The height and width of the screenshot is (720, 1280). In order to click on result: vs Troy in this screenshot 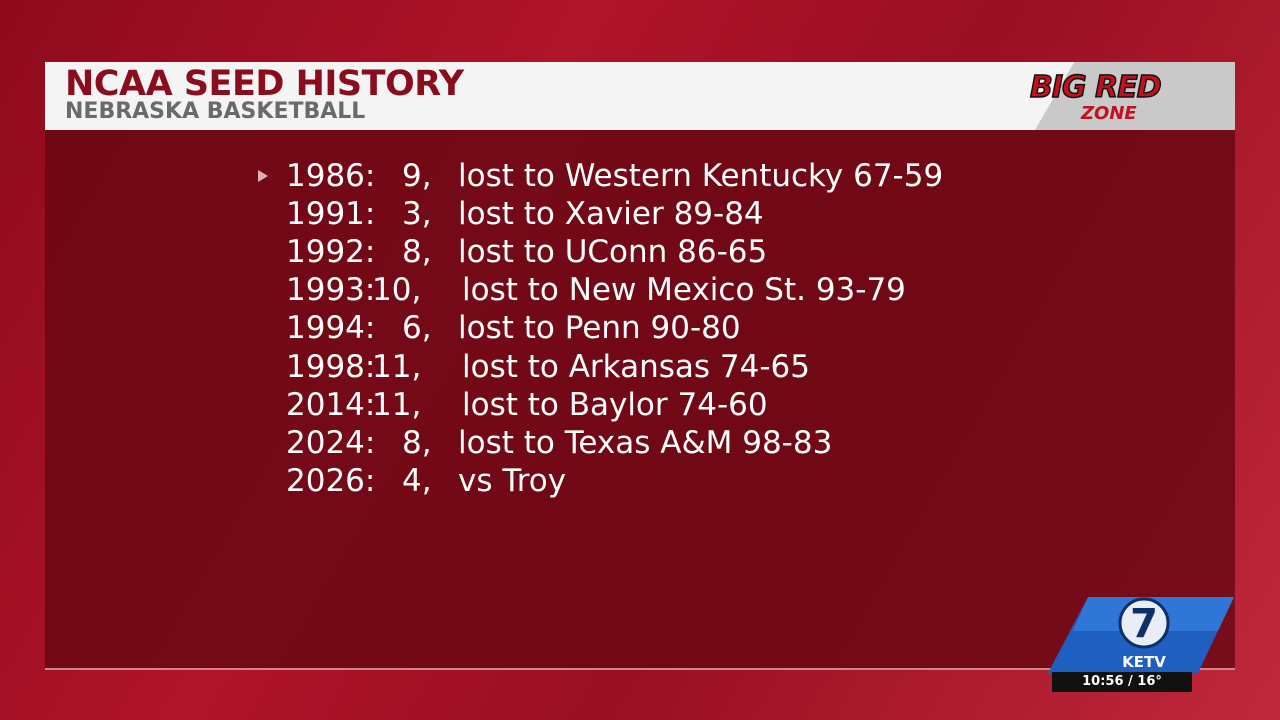, I will do `click(512, 480)`.